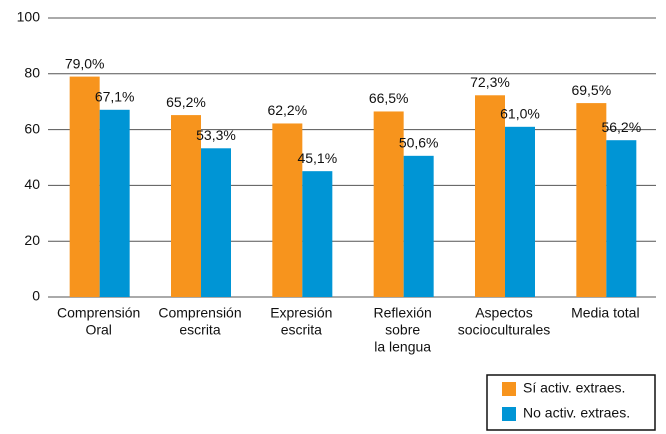  Describe the element at coordinates (621, 127) in the screenshot. I see `value-label: 56,2%` at that location.